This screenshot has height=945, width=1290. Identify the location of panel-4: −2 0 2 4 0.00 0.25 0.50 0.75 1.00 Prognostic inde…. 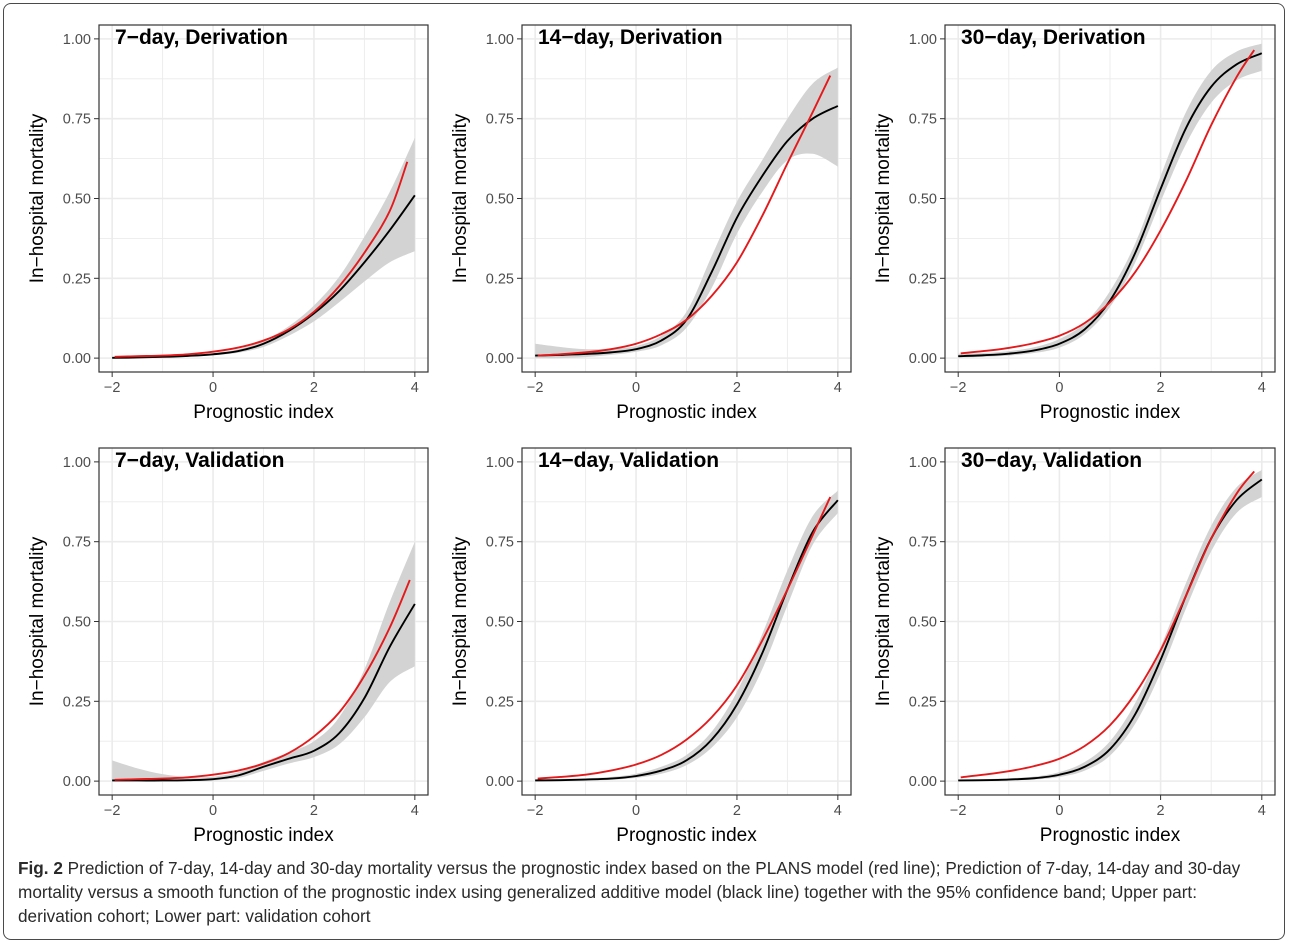
(228, 646).